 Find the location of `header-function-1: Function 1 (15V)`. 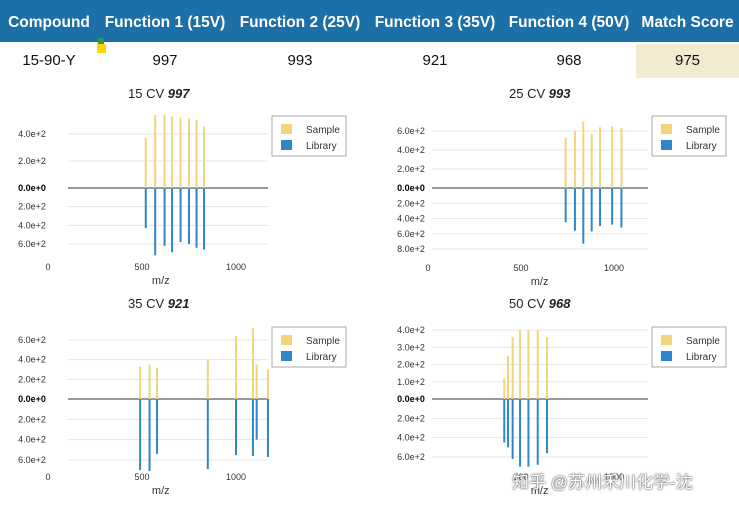

header-function-1: Function 1 (15V) is located at coordinates (165, 22).